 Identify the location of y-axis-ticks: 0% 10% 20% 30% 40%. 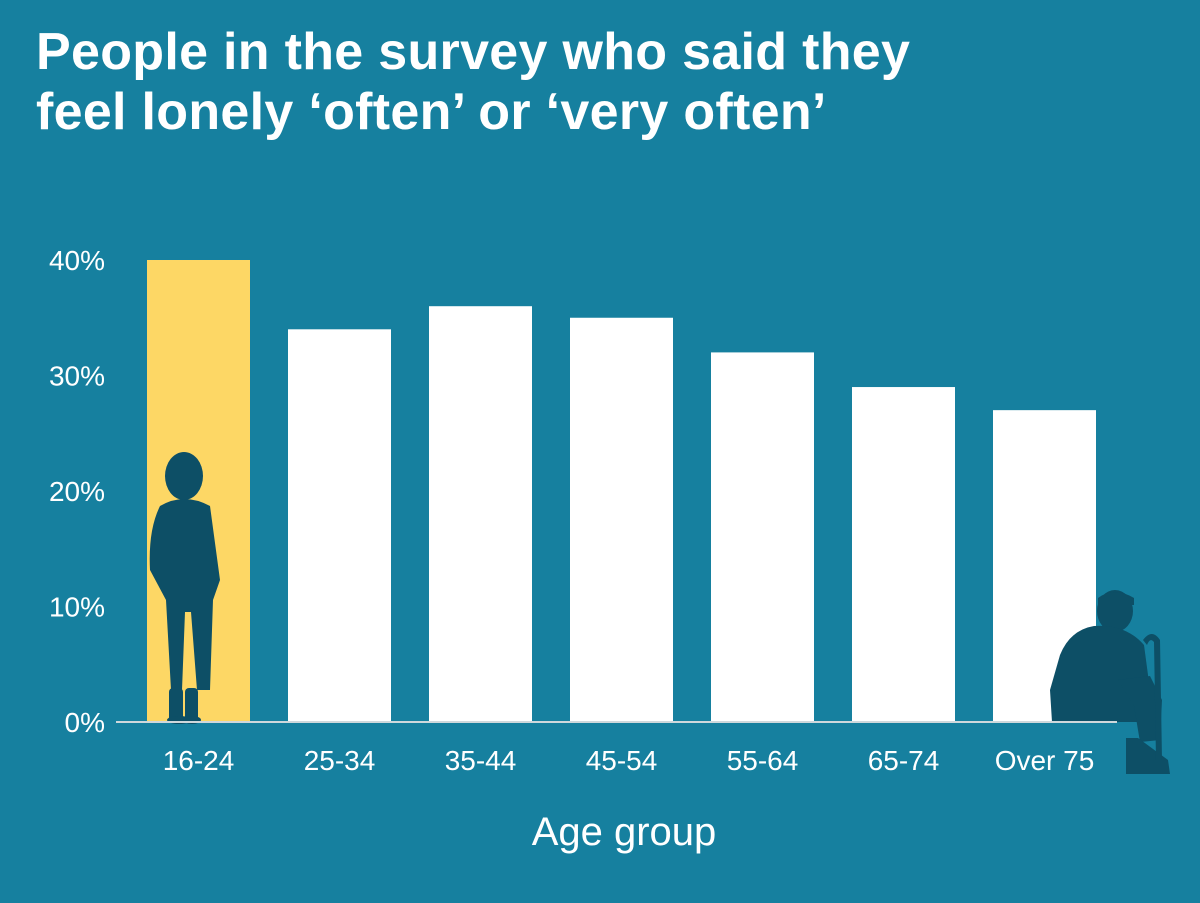
(77, 491).